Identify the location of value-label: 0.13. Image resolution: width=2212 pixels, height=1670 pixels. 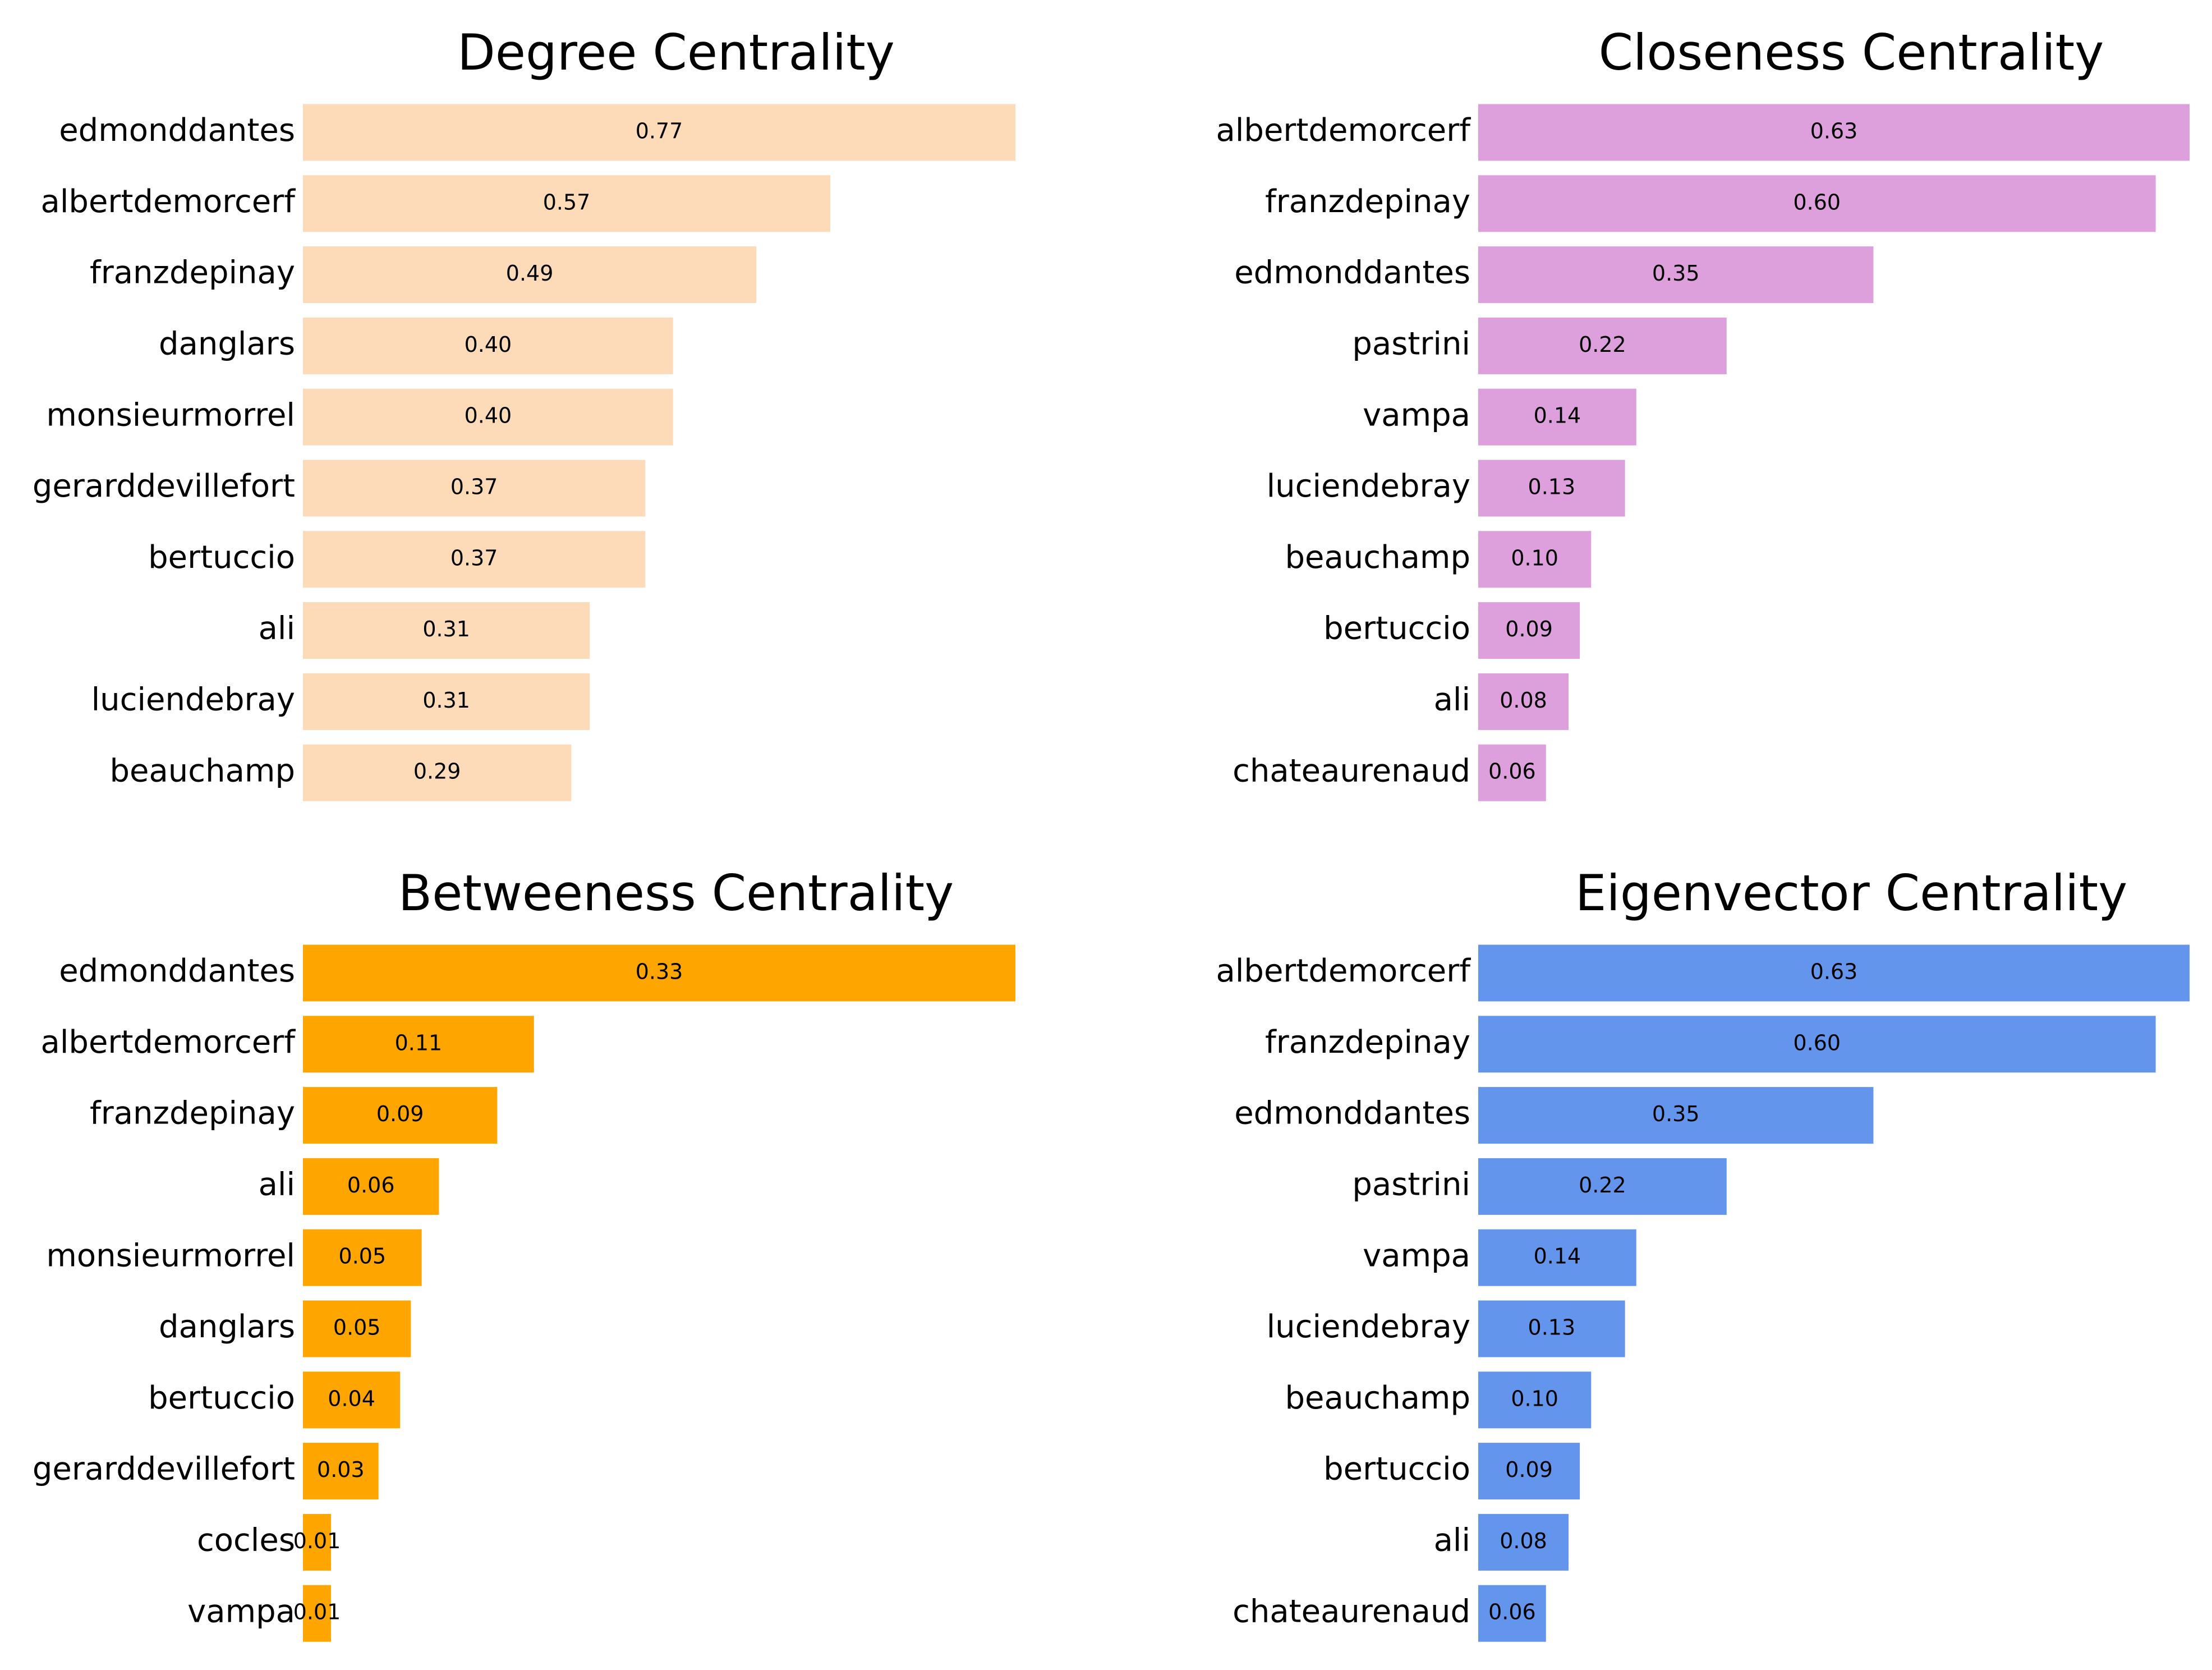
(1552, 487).